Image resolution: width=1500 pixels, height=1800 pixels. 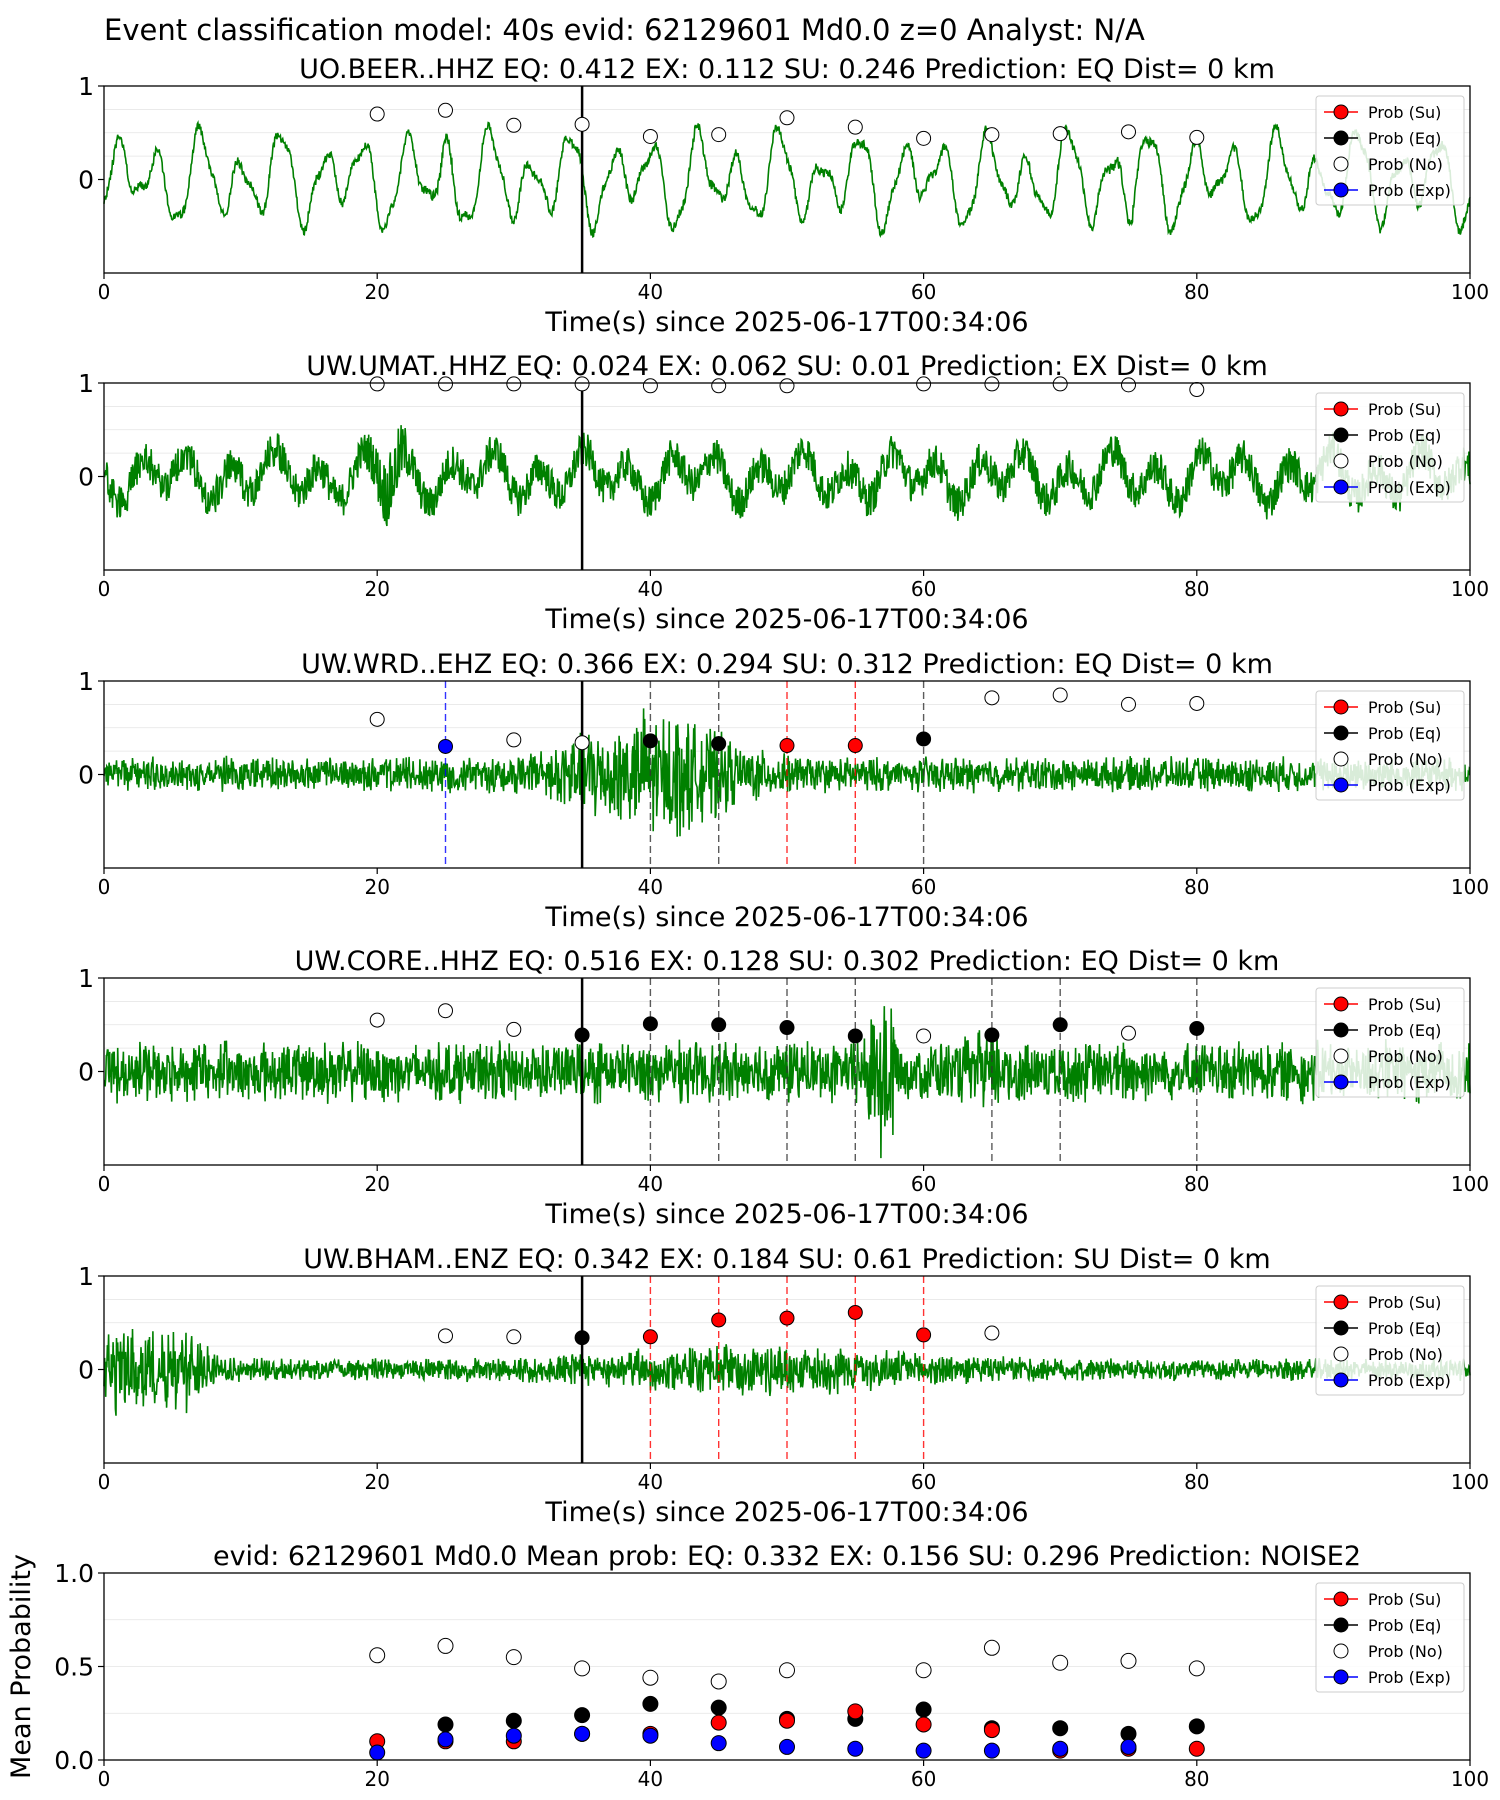 I want to click on x-tick-label-3-5: 100, so click(x=1470, y=1184).